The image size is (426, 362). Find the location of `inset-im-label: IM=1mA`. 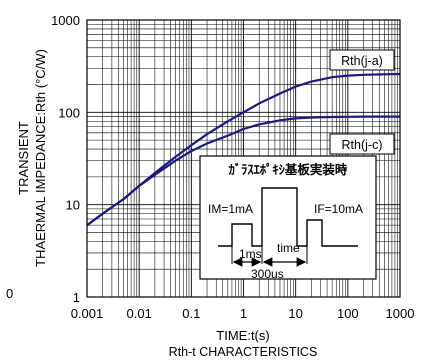

inset-im-label: IM=1mA is located at coordinates (230, 209).